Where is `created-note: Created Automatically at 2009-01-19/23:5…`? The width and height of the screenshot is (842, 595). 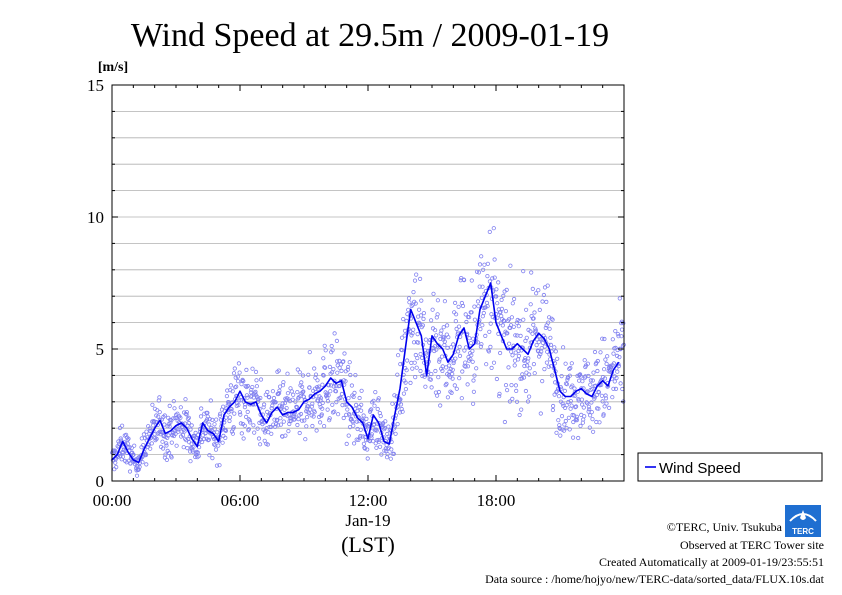 created-note: Created Automatically at 2009-01-19/23:5… is located at coordinates (711, 562).